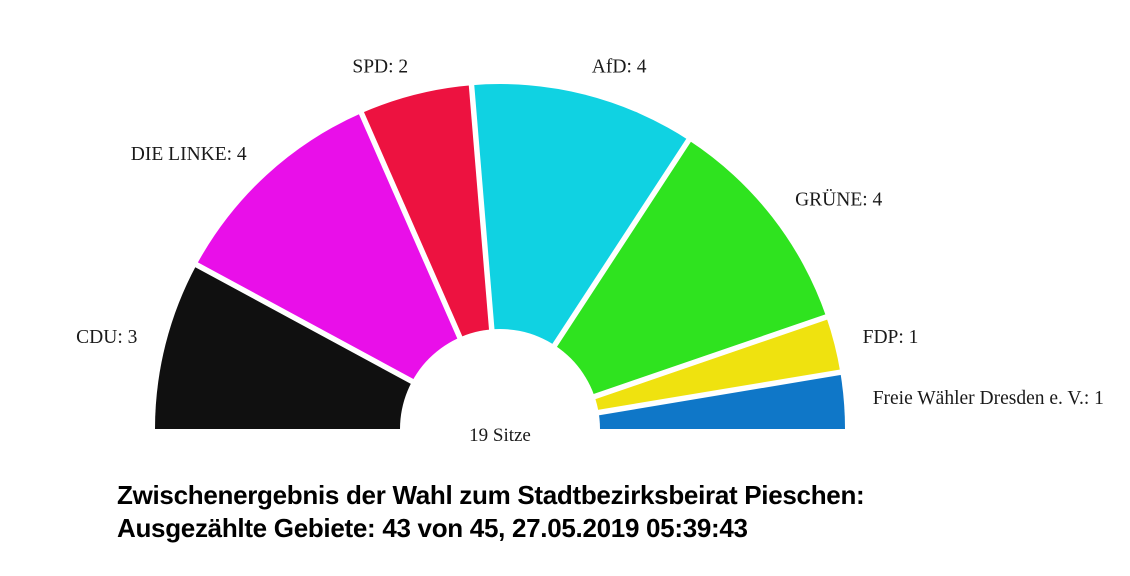  What do you see at coordinates (619, 66) in the screenshot?
I see `slice-label-afd: AfD: 4` at bounding box center [619, 66].